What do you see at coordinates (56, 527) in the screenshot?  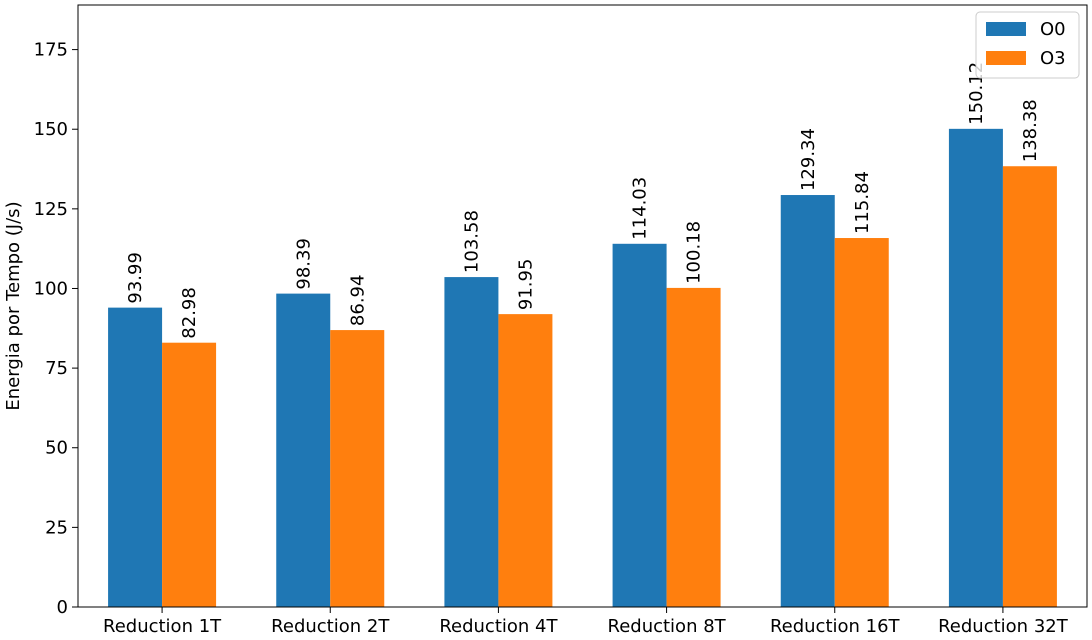 I see `y-tick-label: 25` at bounding box center [56, 527].